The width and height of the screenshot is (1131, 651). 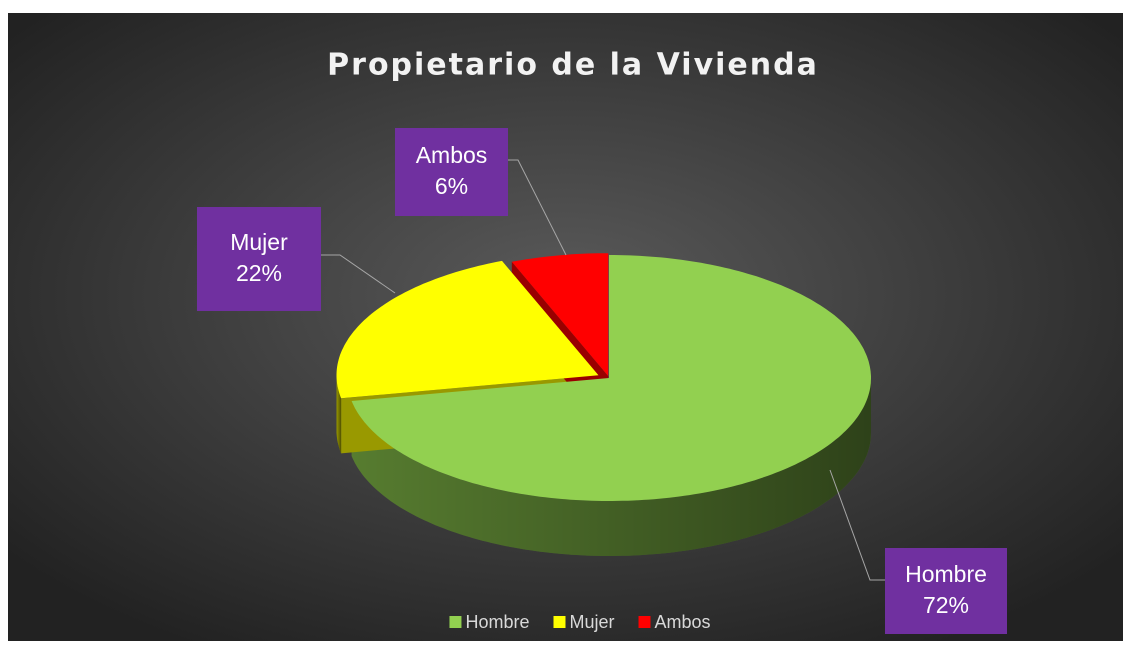 I want to click on data-label-value: 22%, so click(x=259, y=273).